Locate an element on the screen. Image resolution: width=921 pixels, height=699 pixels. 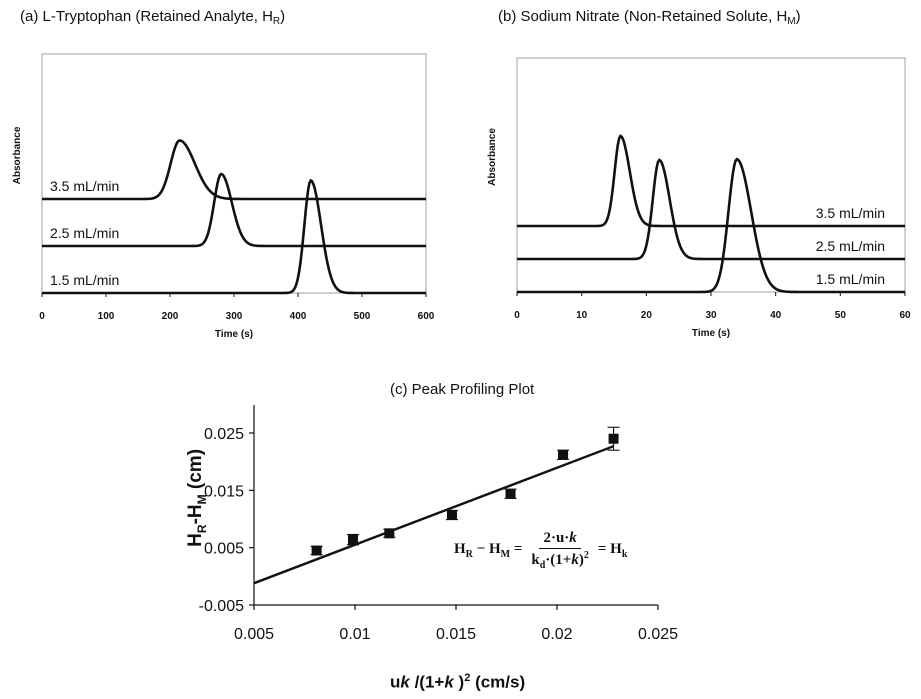
panel-b-xtick-label: 50 is located at coordinates (841, 315).